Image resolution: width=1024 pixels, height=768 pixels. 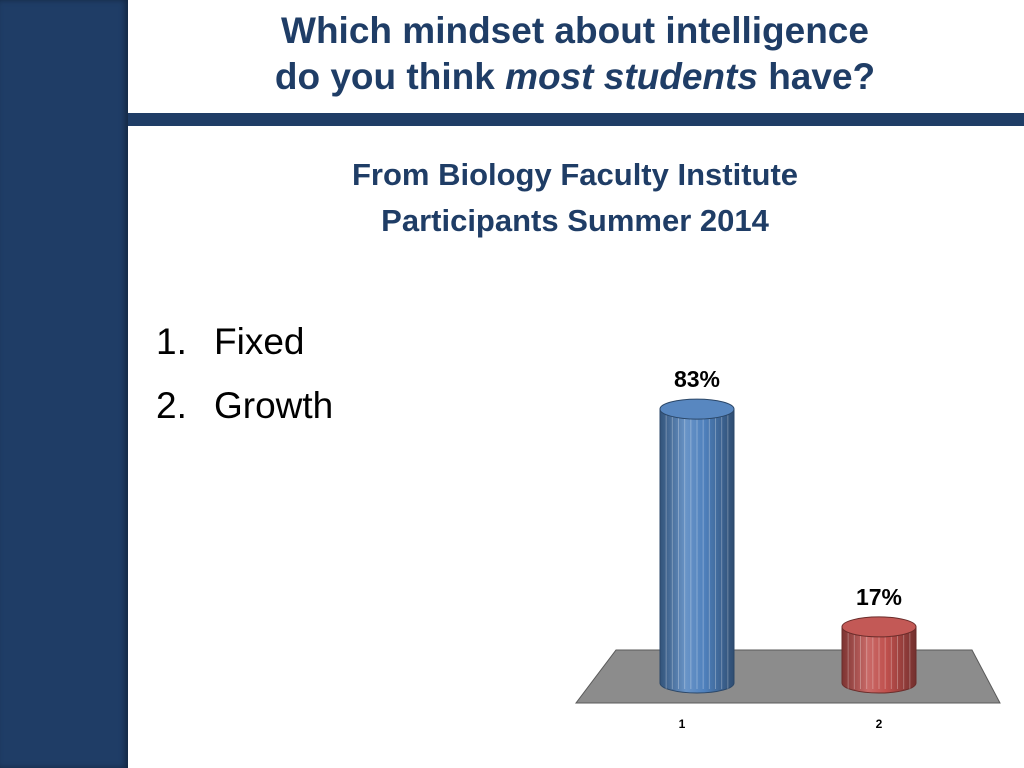 What do you see at coordinates (575, 174) in the screenshot?
I see `subtitle-line-1: From Biology Faculty Institute` at bounding box center [575, 174].